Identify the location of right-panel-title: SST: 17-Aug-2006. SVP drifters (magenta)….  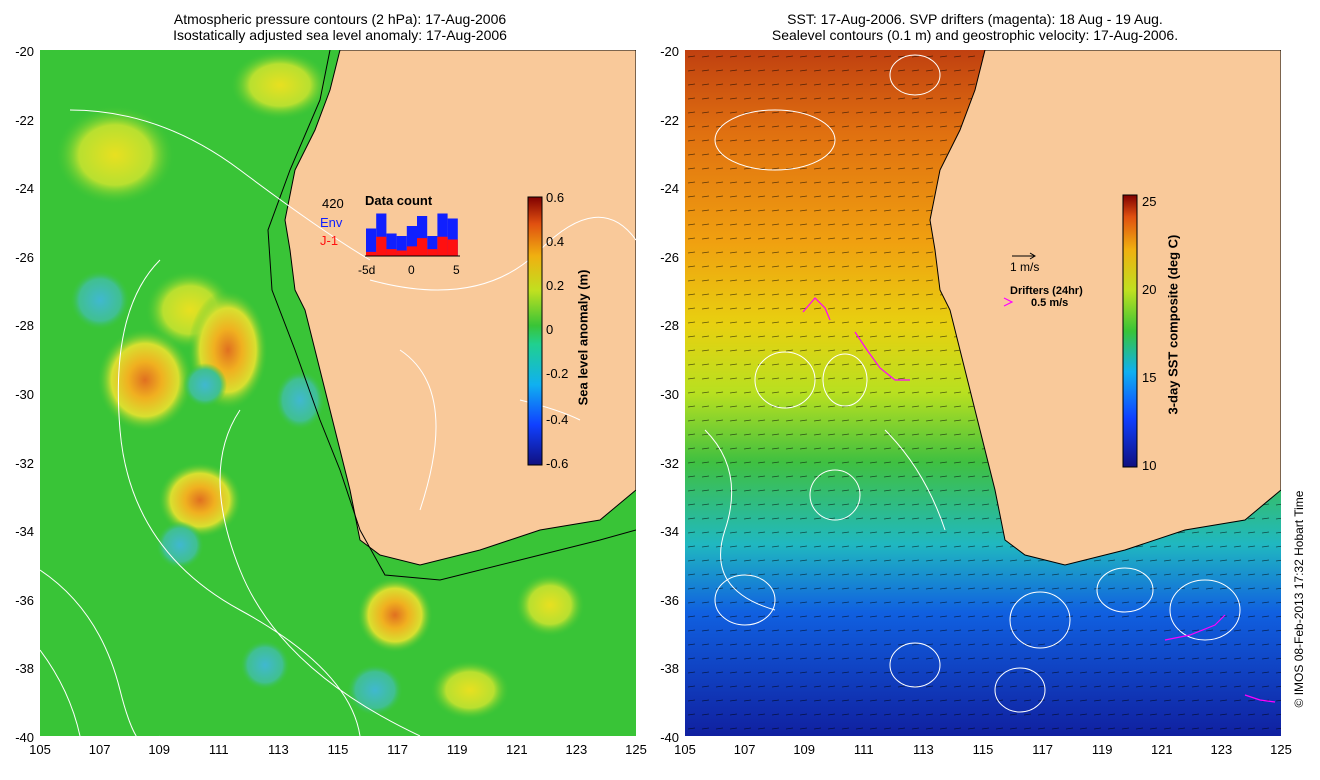
(975, 27).